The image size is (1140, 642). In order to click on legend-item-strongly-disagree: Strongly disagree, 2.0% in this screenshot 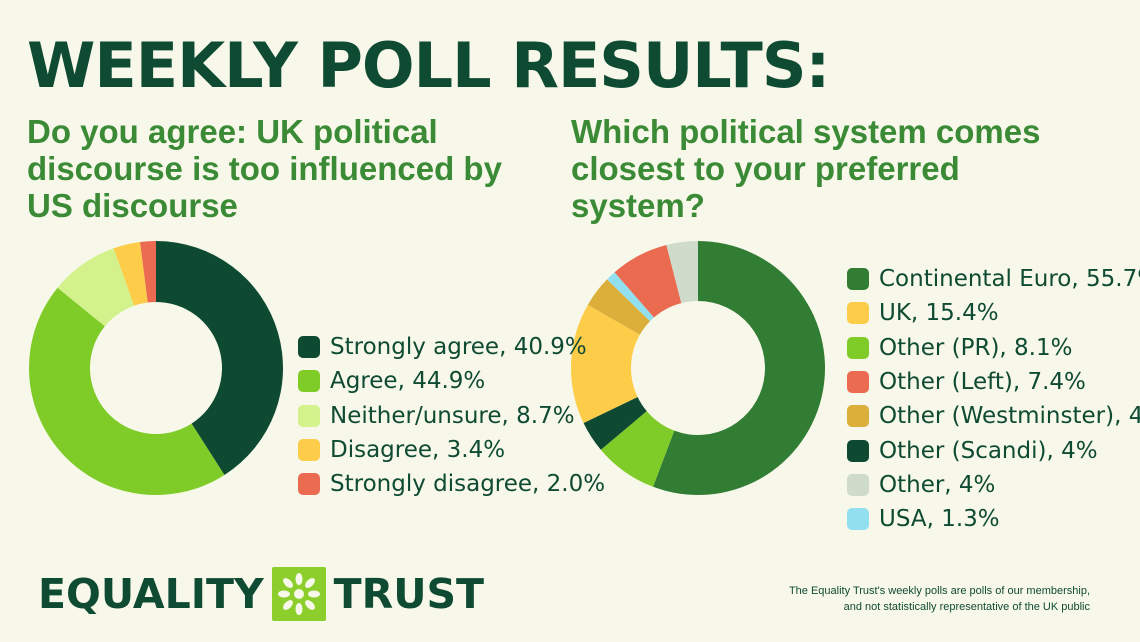, I will do `click(451, 484)`.